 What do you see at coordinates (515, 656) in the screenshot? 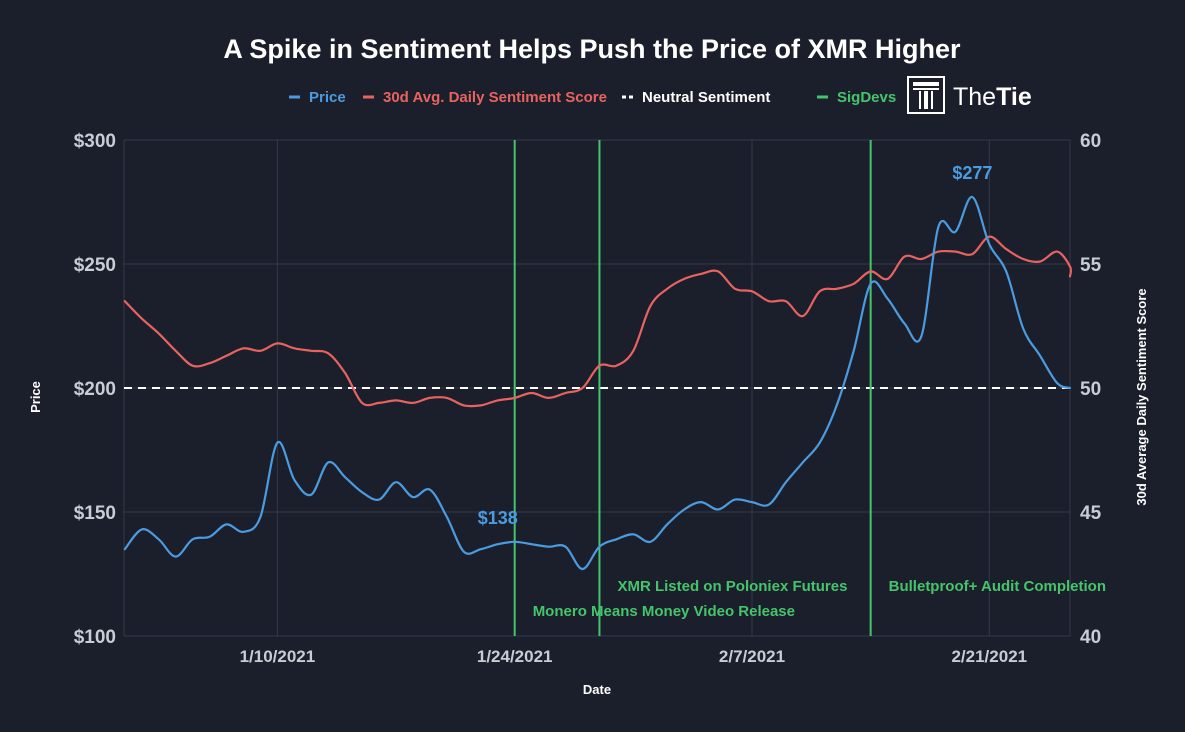
I see `x-tick-label: 1/24/2021` at bounding box center [515, 656].